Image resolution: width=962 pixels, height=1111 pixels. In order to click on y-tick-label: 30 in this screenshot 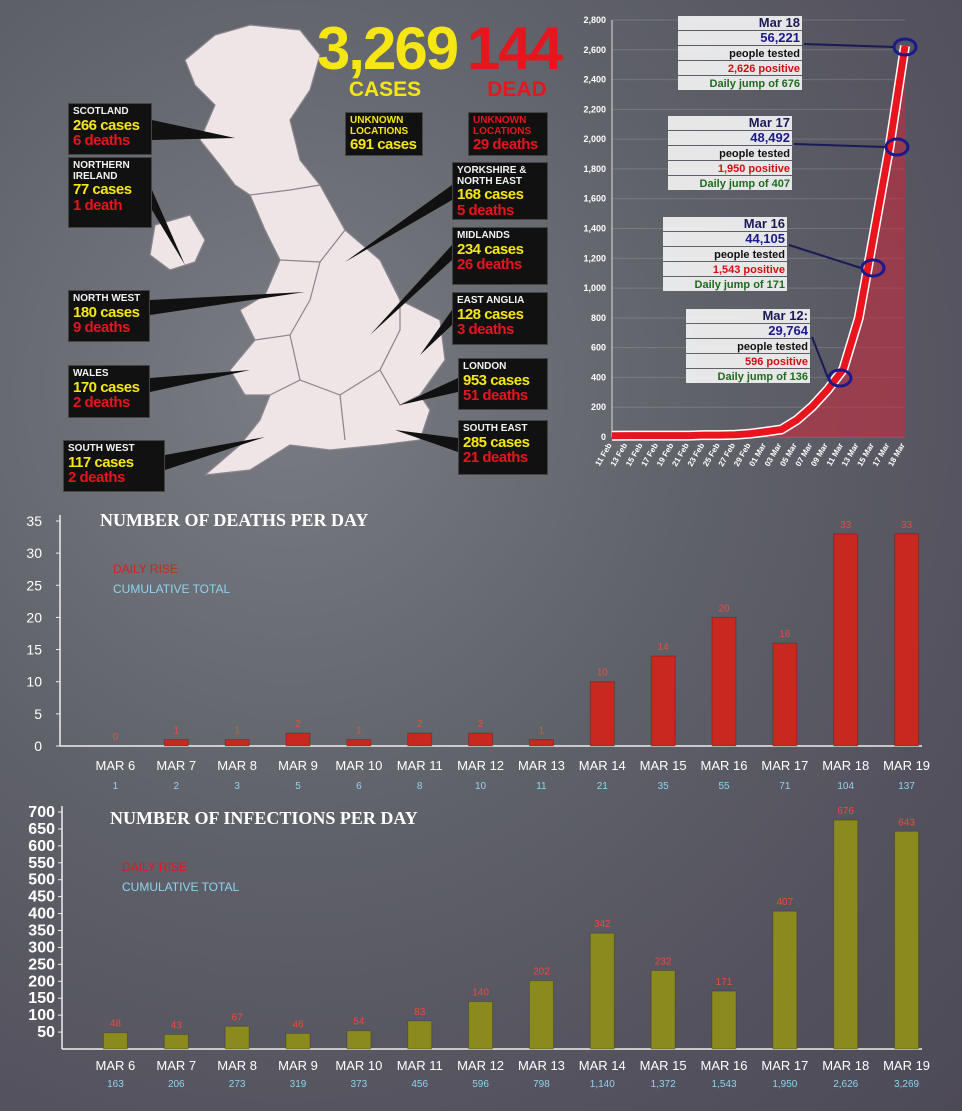, I will do `click(34, 553)`.